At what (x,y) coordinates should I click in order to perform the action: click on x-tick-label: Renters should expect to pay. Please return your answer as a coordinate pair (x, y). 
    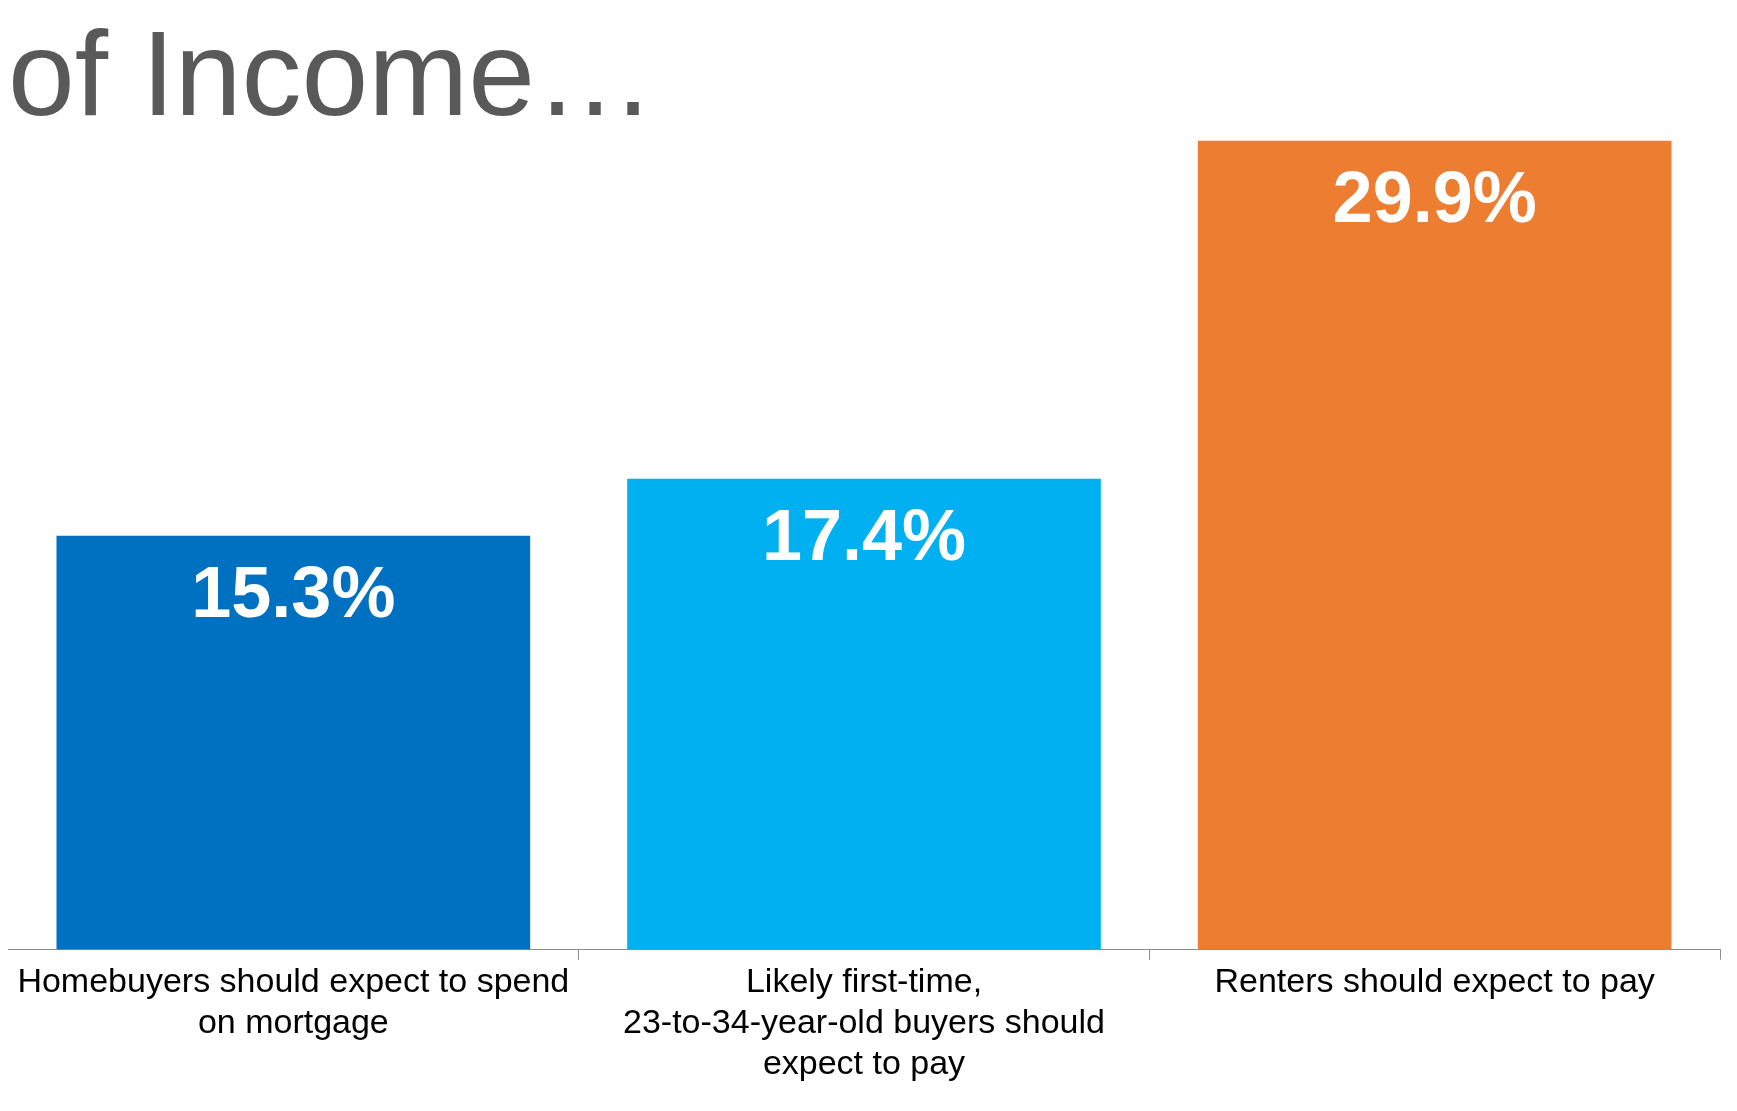
    Looking at the image, I should click on (1434, 980).